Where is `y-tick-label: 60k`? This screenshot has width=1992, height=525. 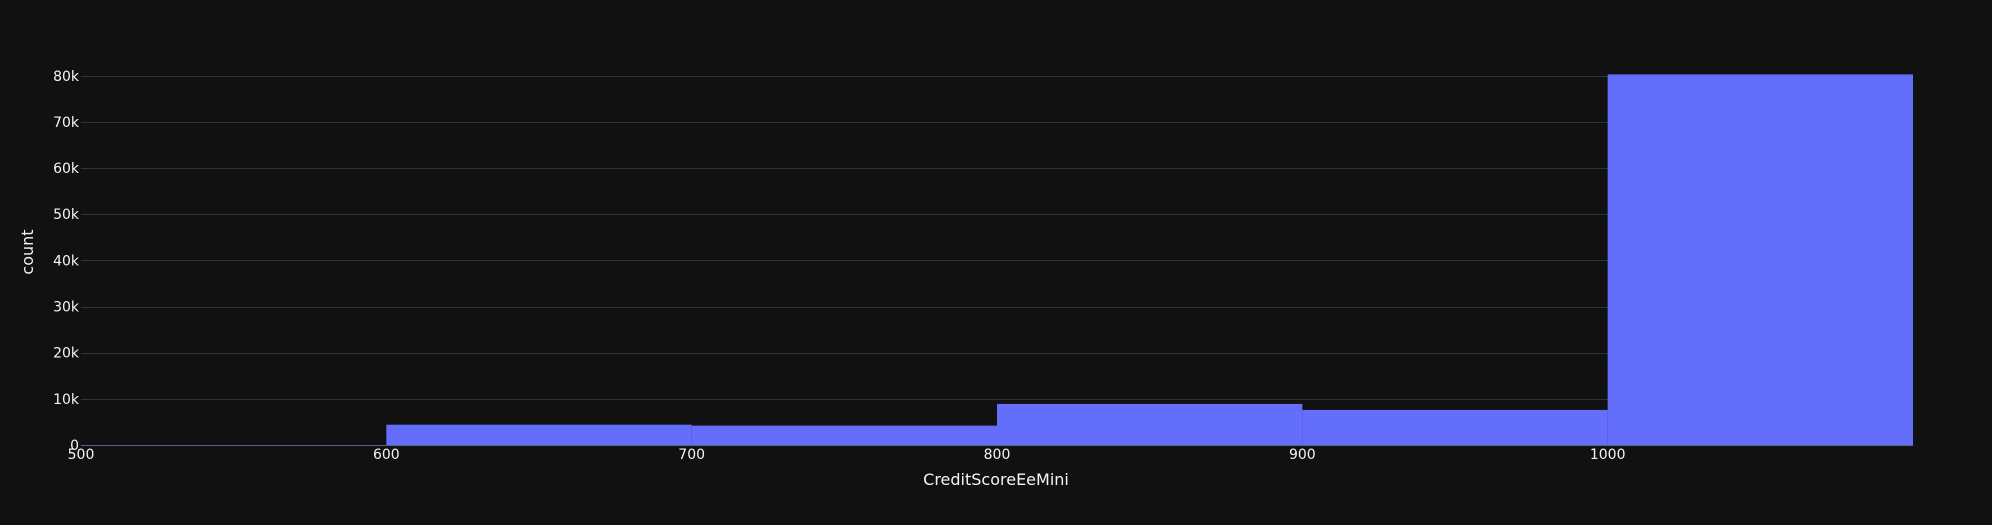
y-tick-label: 60k is located at coordinates (66, 169).